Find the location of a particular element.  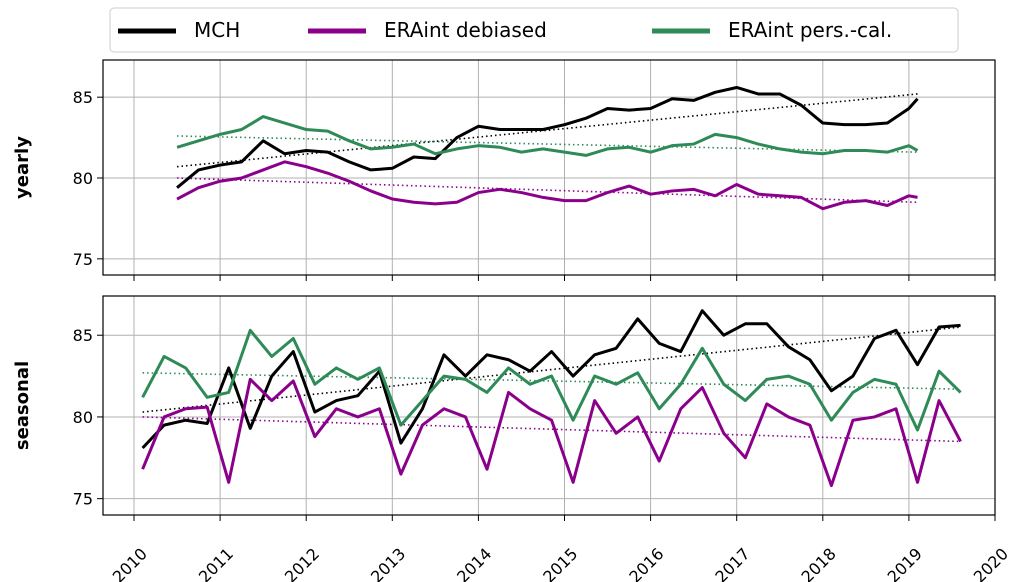

x-tick-label: 2013 is located at coordinates (388, 563).